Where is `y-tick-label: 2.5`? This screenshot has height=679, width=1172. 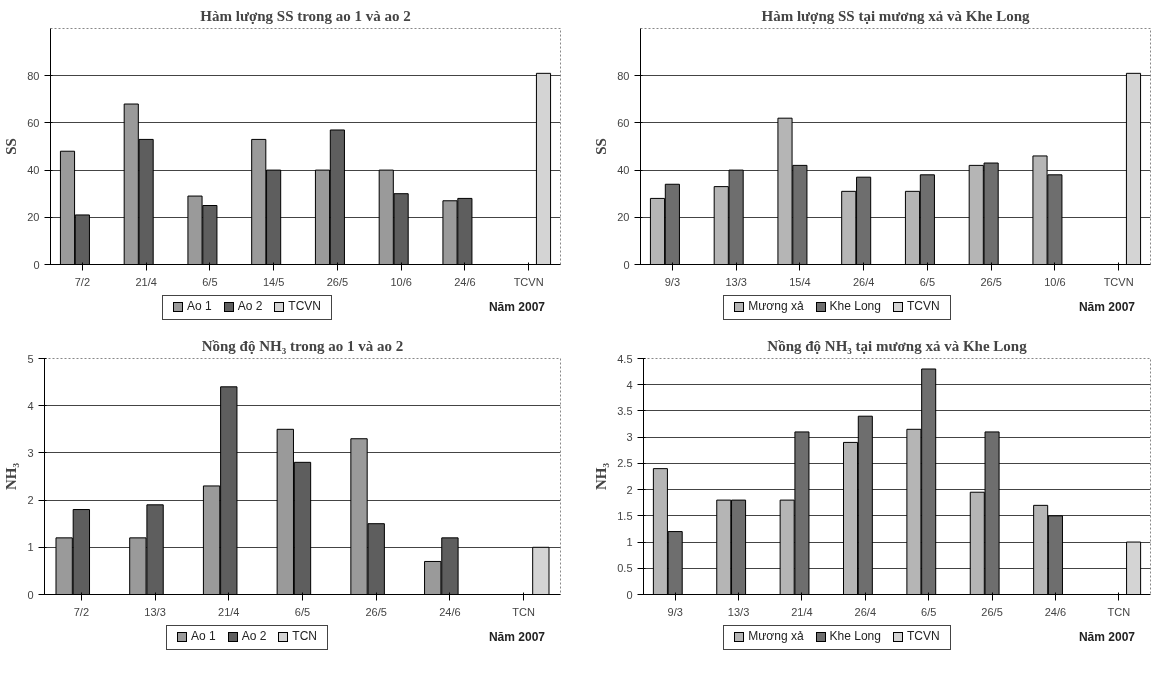 y-tick-label: 2.5 is located at coordinates (625, 463).